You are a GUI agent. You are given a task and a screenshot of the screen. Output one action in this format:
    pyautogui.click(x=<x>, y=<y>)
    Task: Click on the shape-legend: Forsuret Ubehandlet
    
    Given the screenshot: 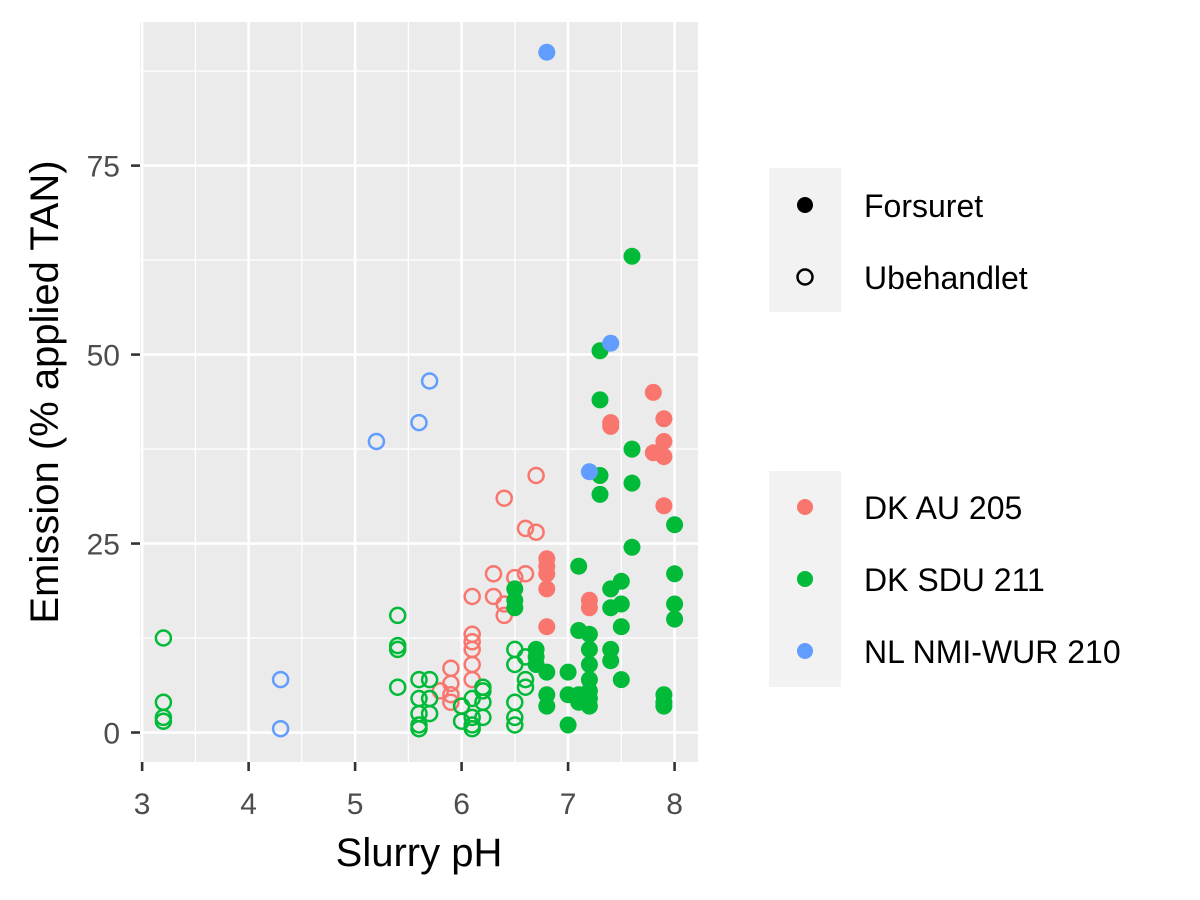 What is the action you would take?
    pyautogui.click(x=898, y=240)
    